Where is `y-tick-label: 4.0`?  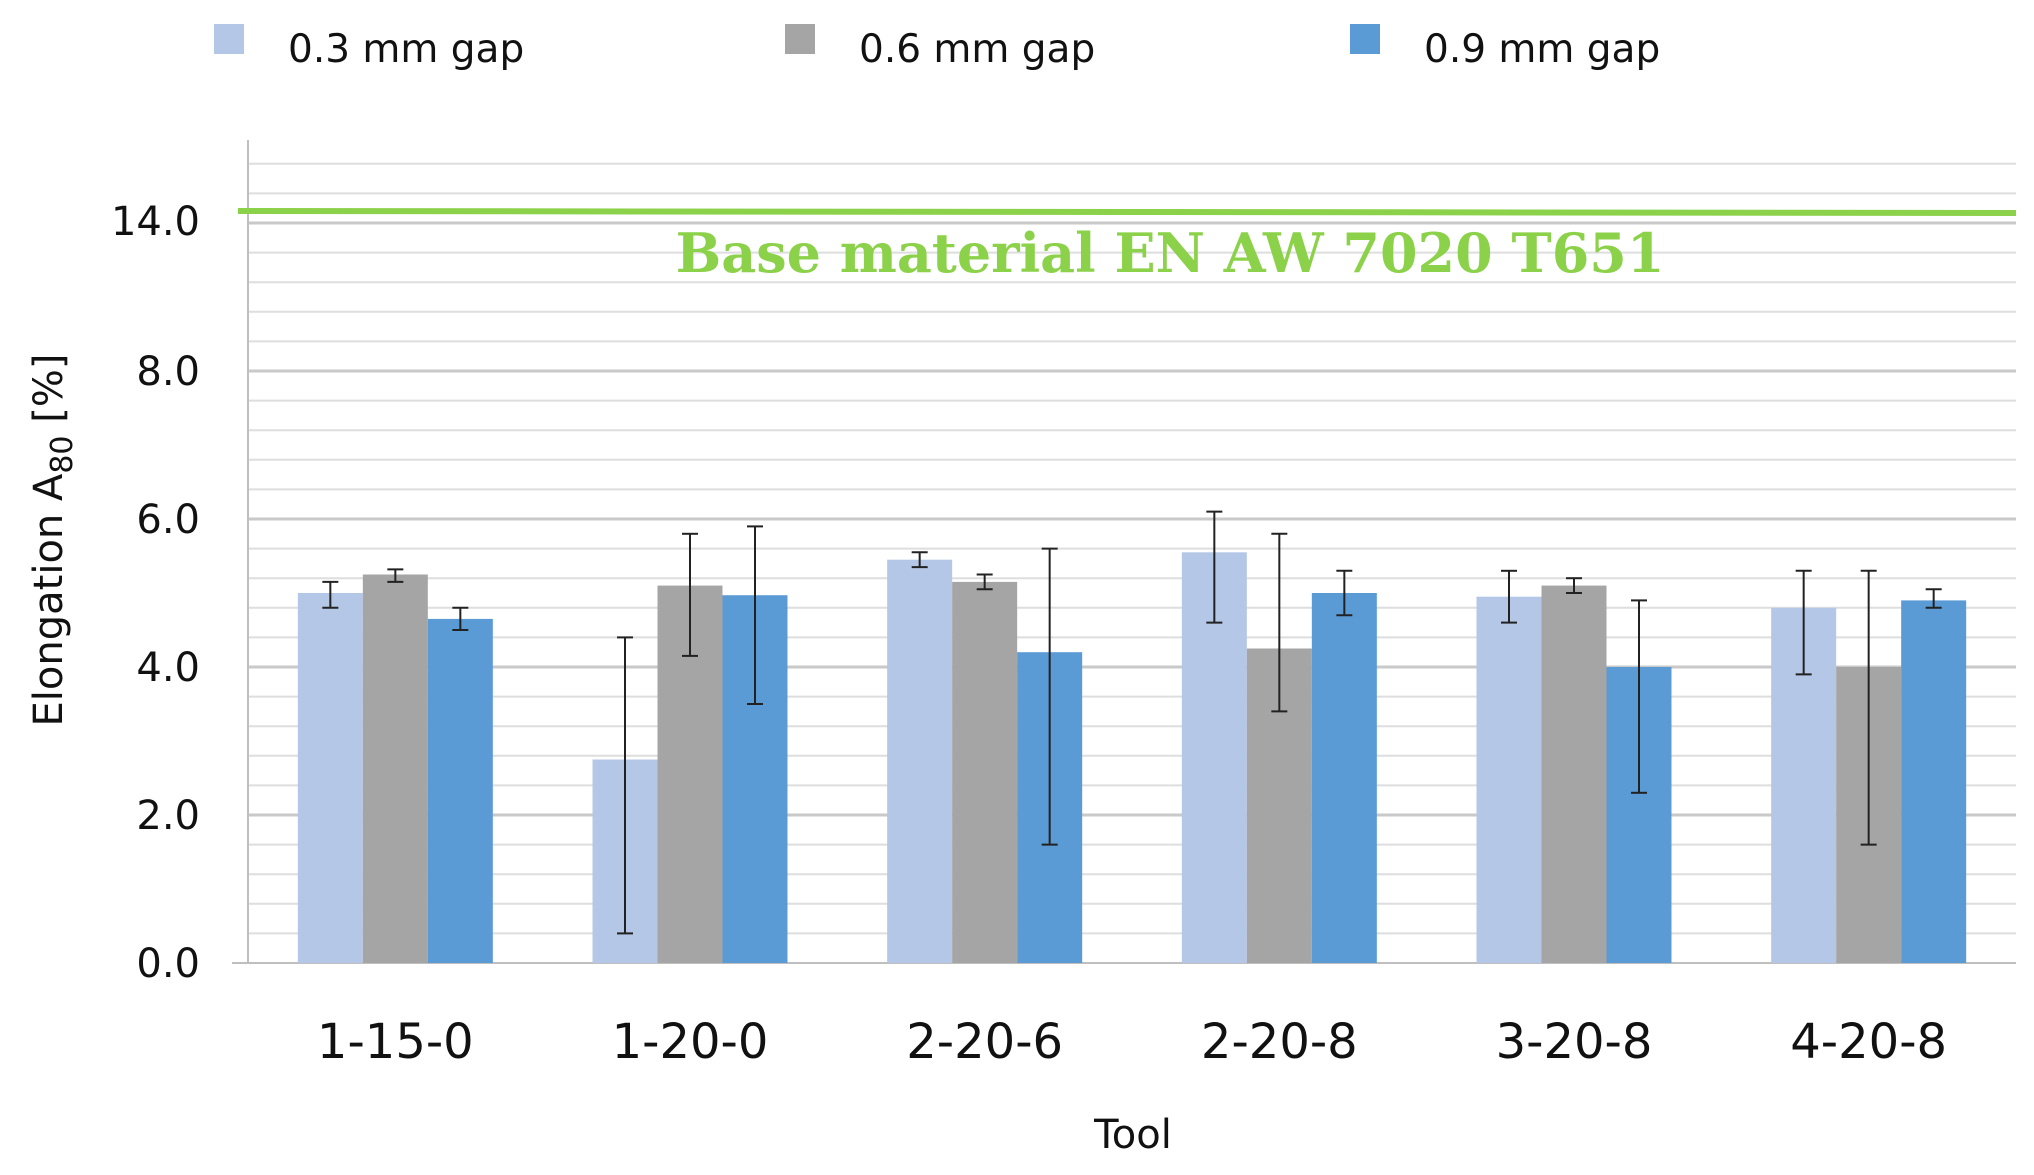
y-tick-label: 4.0 is located at coordinates (168, 668).